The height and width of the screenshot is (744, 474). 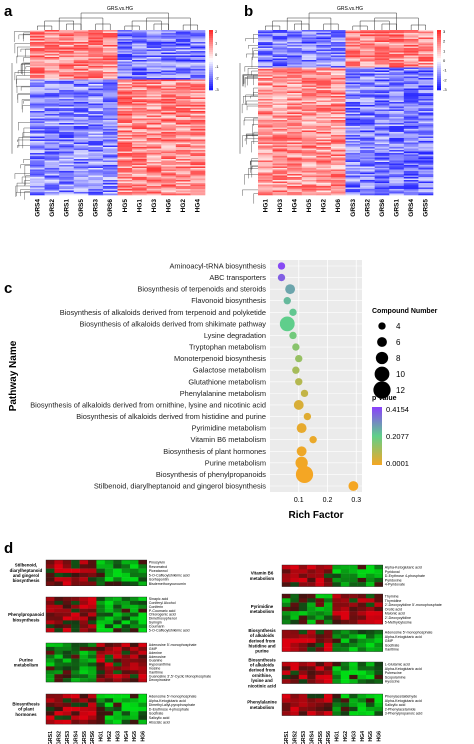 What do you see at coordinates (426, 208) in the screenshot?
I see `column-label: GRS5` at bounding box center [426, 208].